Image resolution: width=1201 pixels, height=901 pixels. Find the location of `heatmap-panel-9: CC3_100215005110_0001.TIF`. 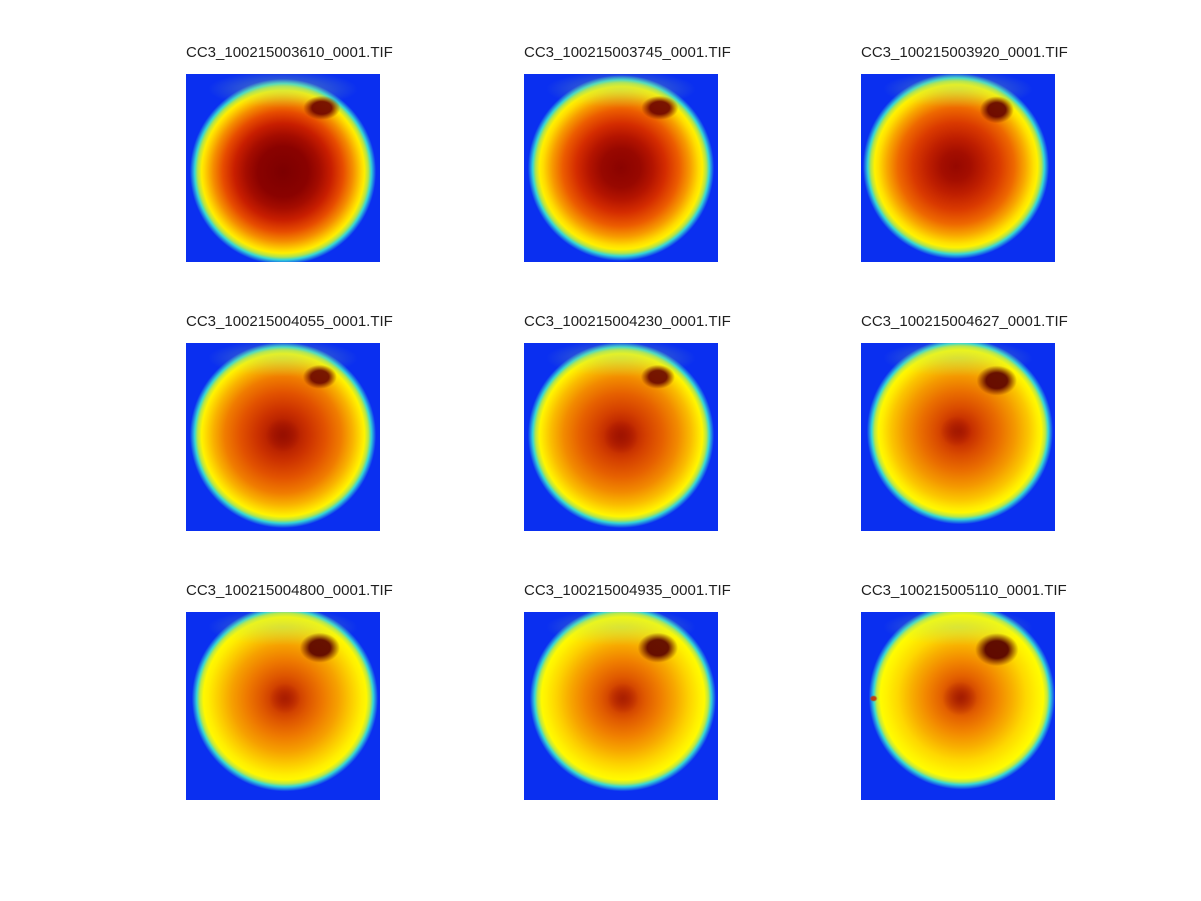

heatmap-panel-9: CC3_100215005110_0001.TIF is located at coordinates (964, 691).